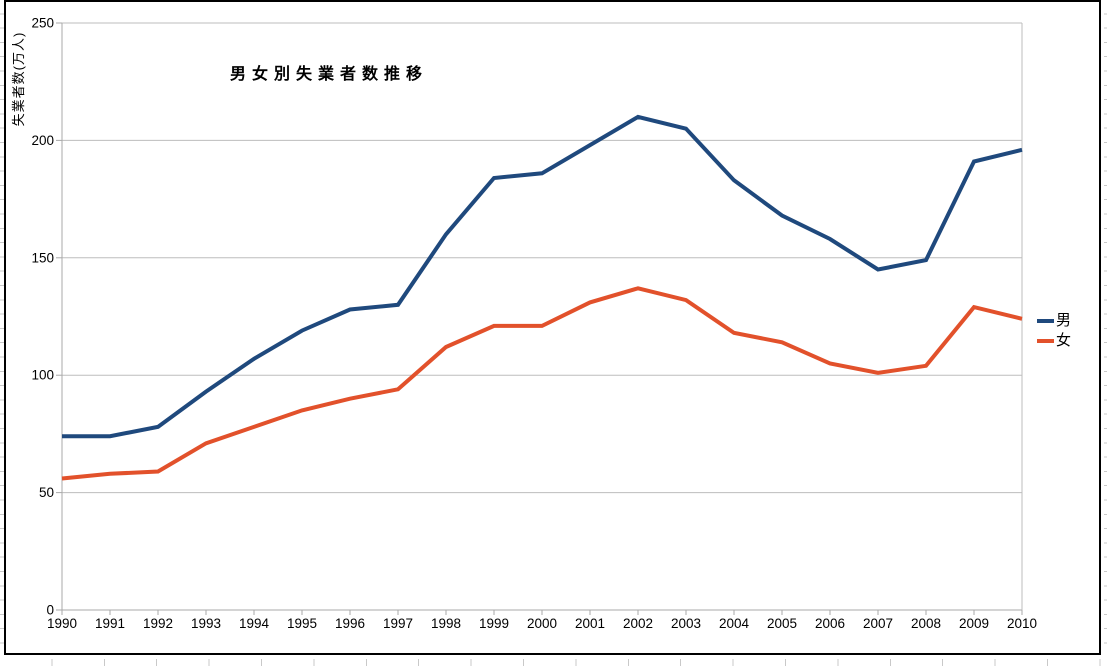  I want to click on x-tick-label: 2003, so click(686, 623).